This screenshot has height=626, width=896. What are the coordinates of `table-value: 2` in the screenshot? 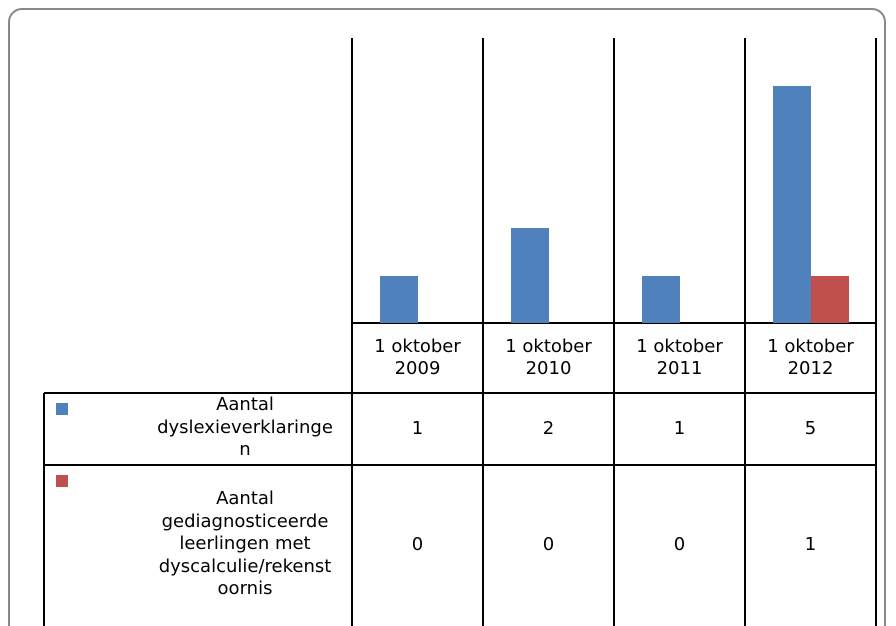 It's located at (548, 428).